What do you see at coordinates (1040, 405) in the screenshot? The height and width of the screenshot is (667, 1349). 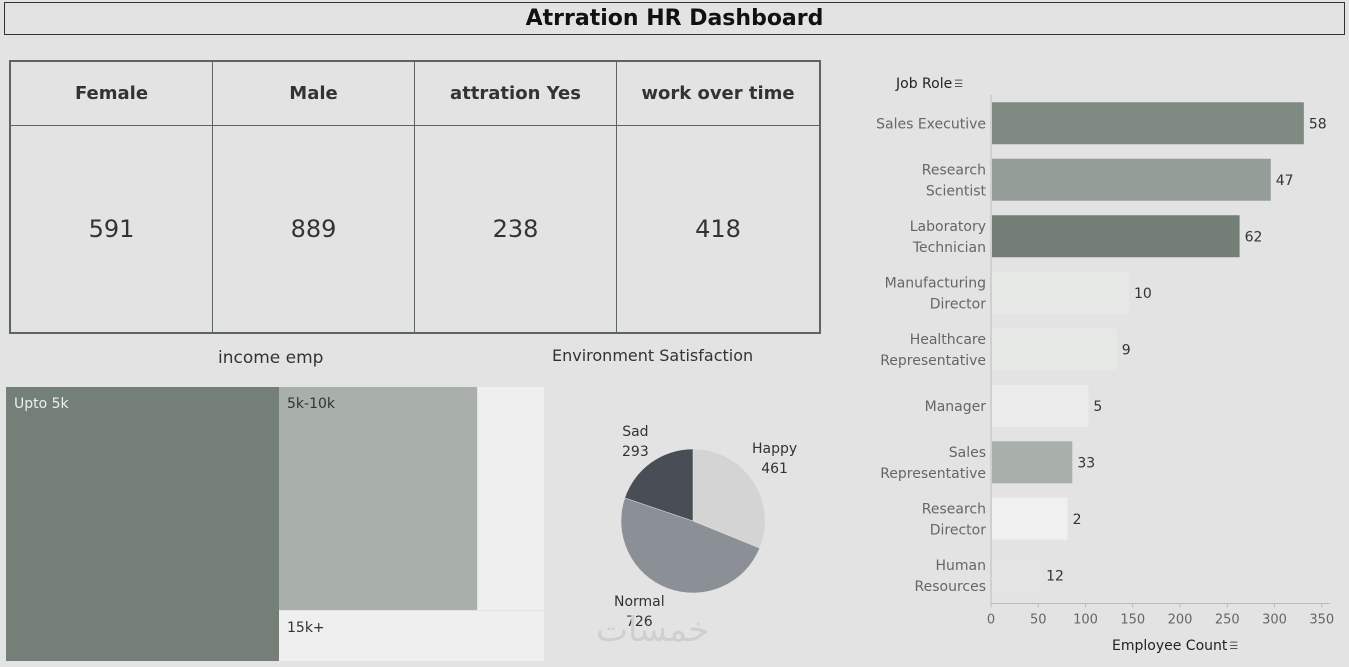 I see `bar-manager` at bounding box center [1040, 405].